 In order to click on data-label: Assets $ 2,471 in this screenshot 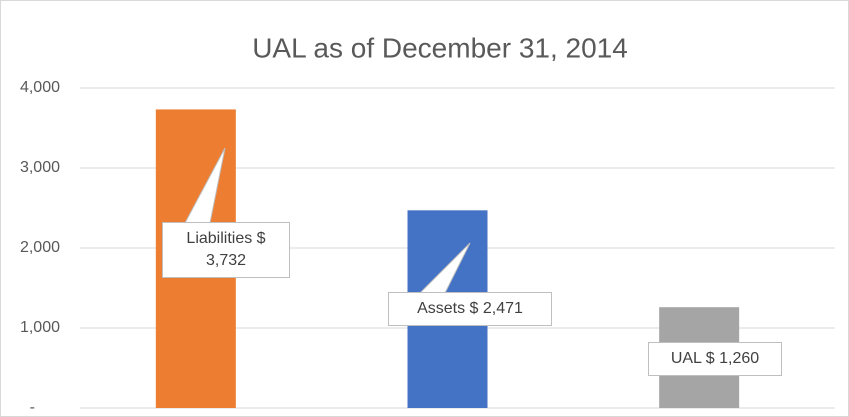, I will do `click(470, 309)`.